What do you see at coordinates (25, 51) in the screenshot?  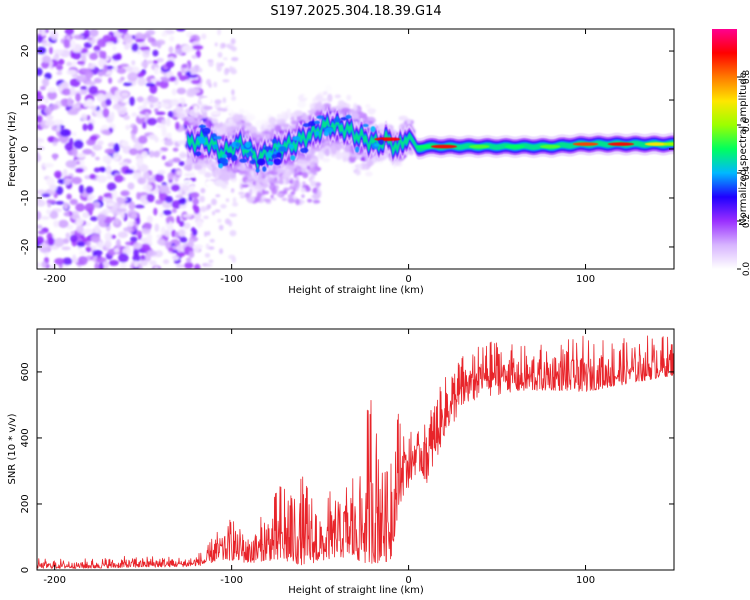 I see `spectrogram-y-tick-label: 20` at bounding box center [25, 51].